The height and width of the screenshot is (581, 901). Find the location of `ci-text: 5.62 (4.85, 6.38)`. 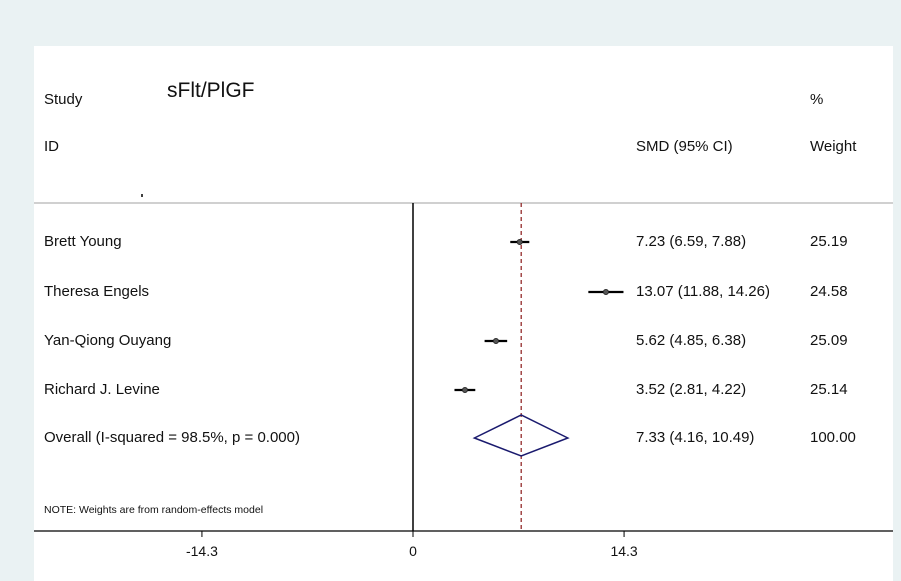

ci-text: 5.62 (4.85, 6.38) is located at coordinates (691, 340).